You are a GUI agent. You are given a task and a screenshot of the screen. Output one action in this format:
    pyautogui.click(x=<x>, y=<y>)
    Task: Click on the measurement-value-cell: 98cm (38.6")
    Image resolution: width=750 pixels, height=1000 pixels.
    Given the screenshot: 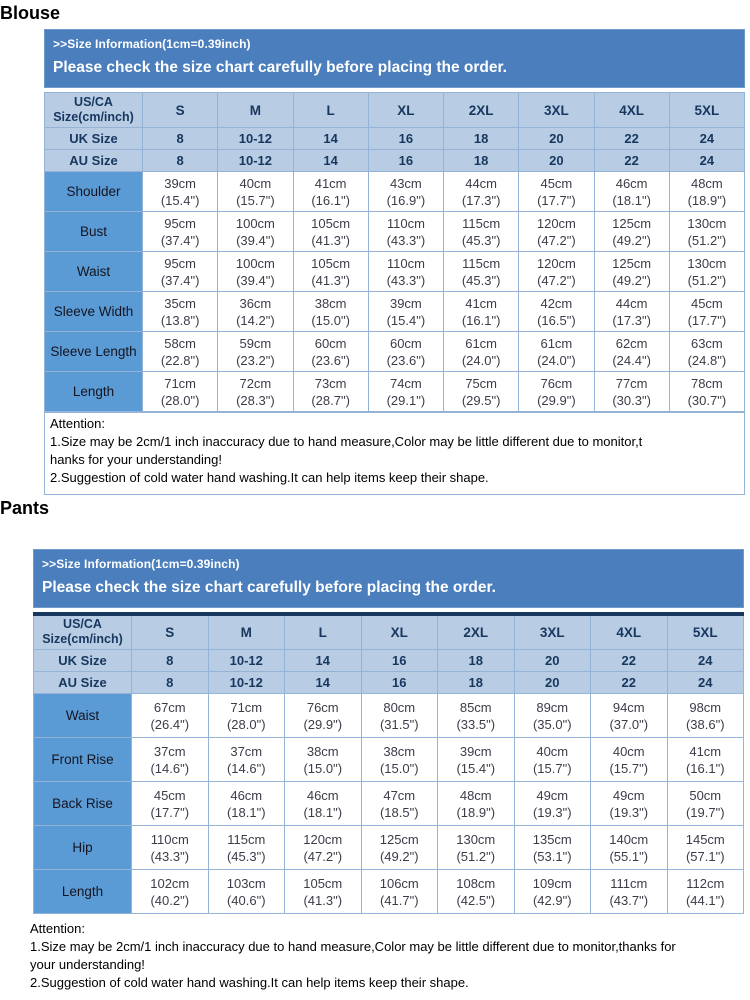 What is the action you would take?
    pyautogui.click(x=705, y=715)
    